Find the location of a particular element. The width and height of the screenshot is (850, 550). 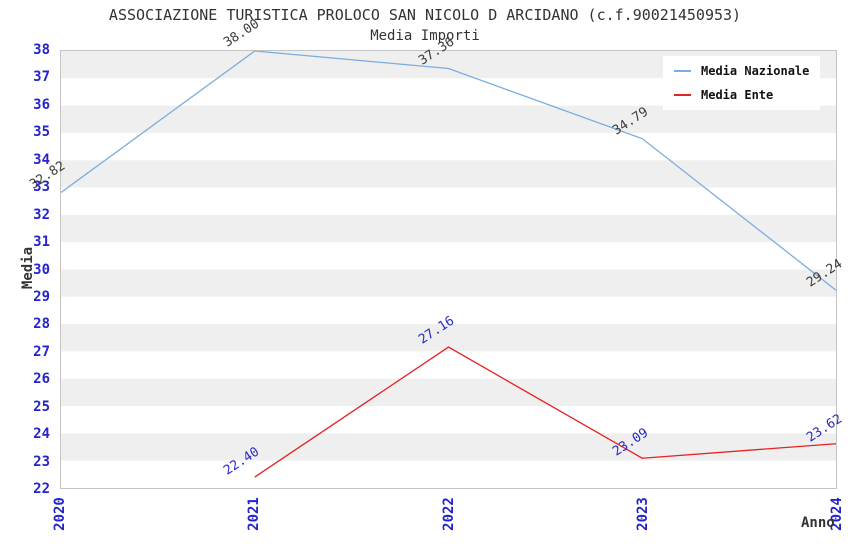

line-swatch-media-ente is located at coordinates (682, 95).